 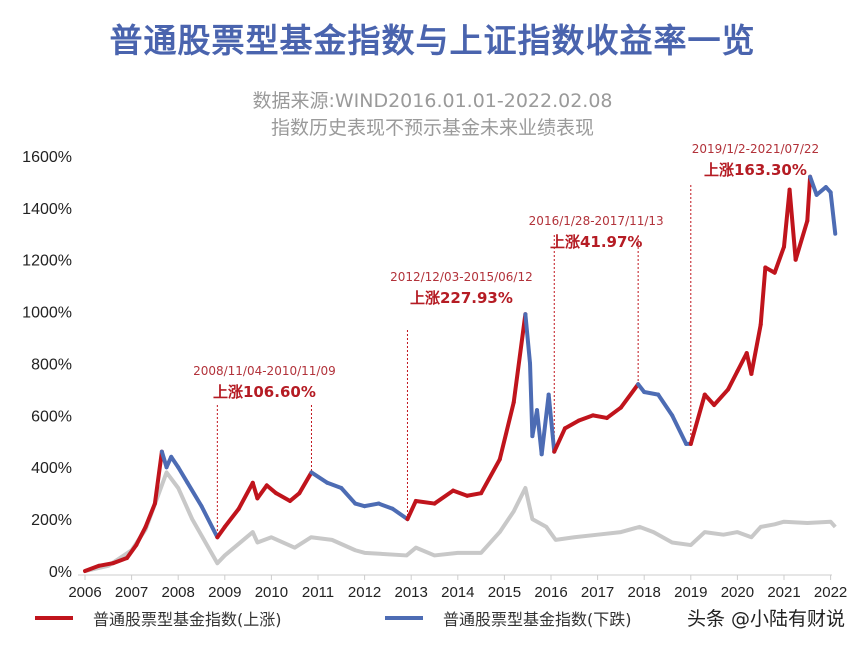 I want to click on x-tick-label: 2017, so click(x=597, y=592).